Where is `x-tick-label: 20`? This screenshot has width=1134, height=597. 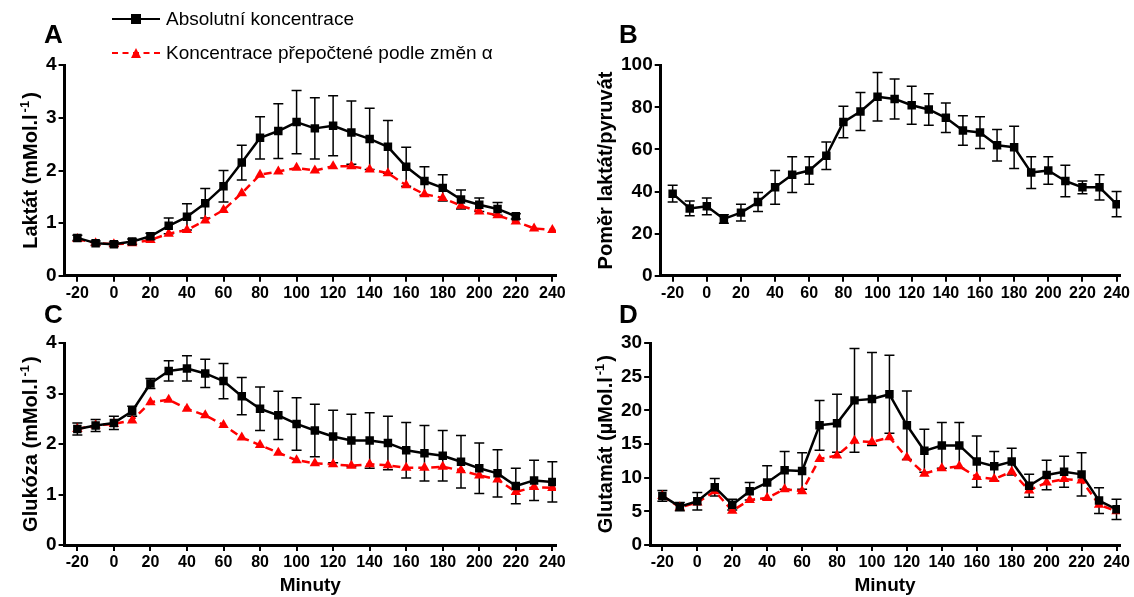 x-tick-label: 20 is located at coordinates (150, 562).